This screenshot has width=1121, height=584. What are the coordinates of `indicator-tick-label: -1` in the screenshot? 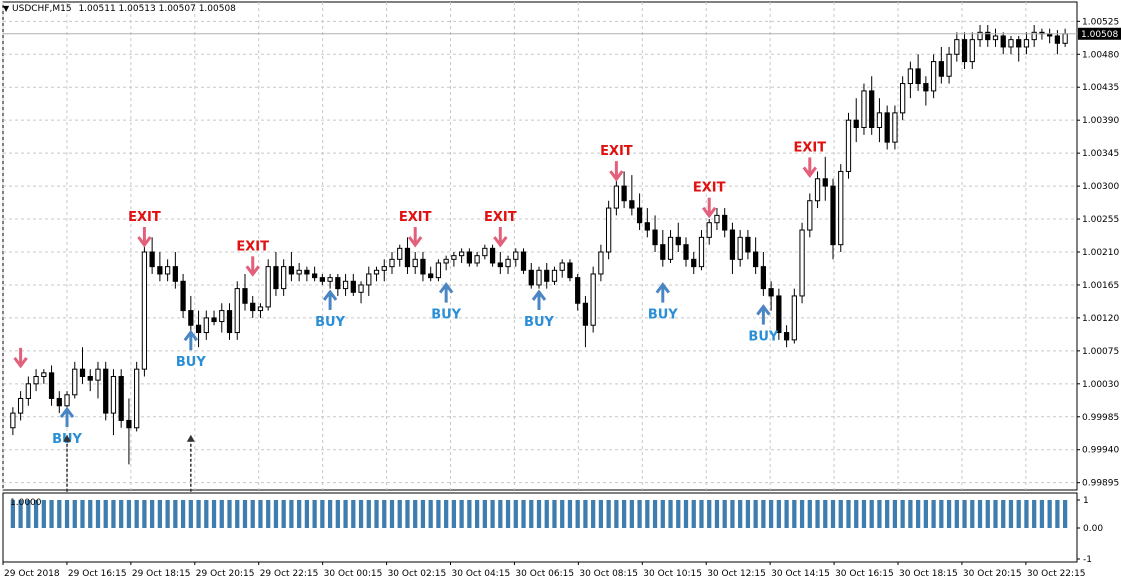 It's located at (1087, 560).